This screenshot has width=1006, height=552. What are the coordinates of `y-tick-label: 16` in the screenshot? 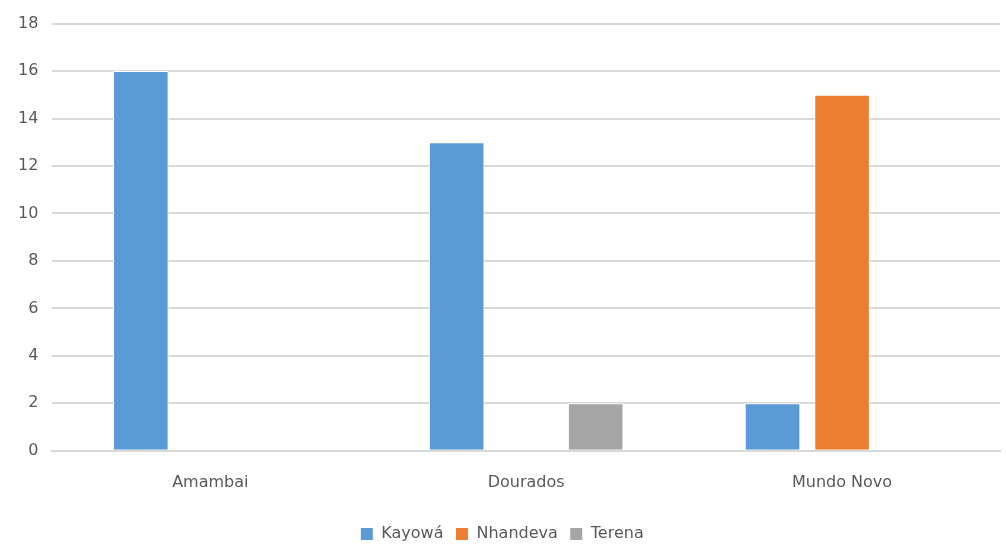 It's located at (28, 70).